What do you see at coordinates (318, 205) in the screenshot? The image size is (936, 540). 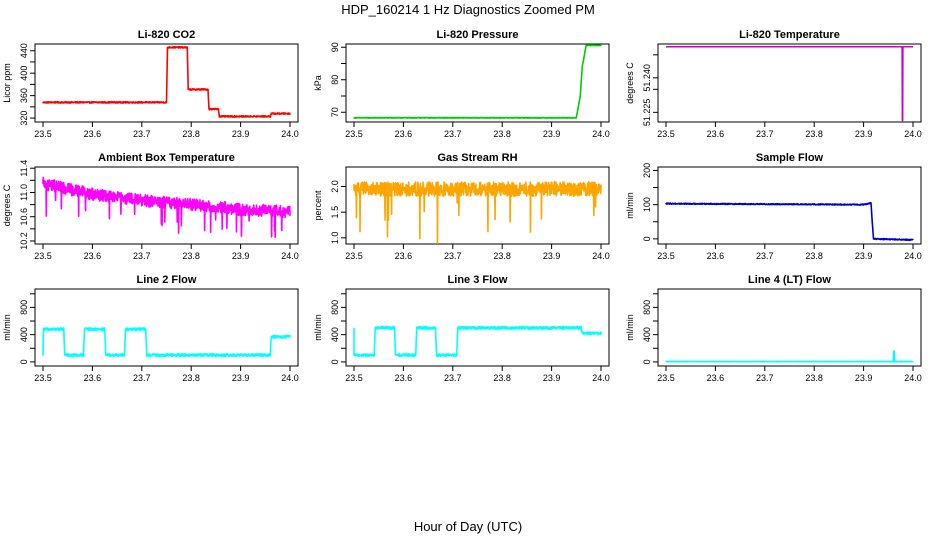 I see `y-axis-label: percent` at bounding box center [318, 205].